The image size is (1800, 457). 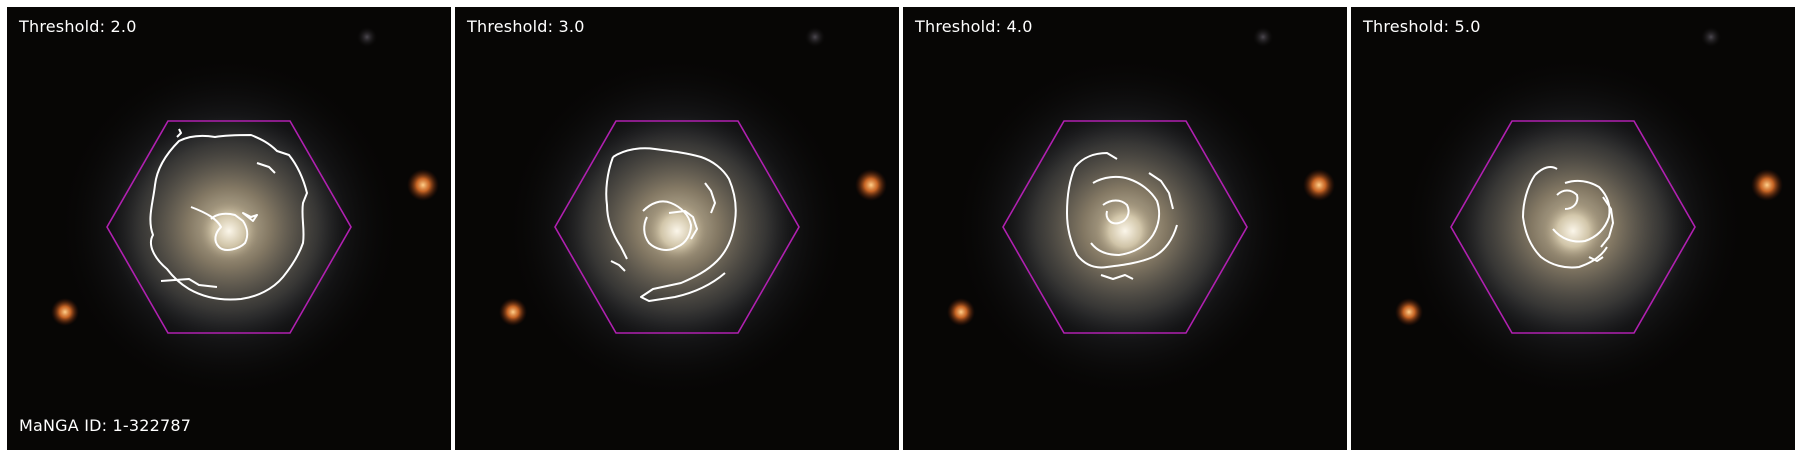 I want to click on manga-id-label: MaNGA ID: 1-322787, so click(x=105, y=425).